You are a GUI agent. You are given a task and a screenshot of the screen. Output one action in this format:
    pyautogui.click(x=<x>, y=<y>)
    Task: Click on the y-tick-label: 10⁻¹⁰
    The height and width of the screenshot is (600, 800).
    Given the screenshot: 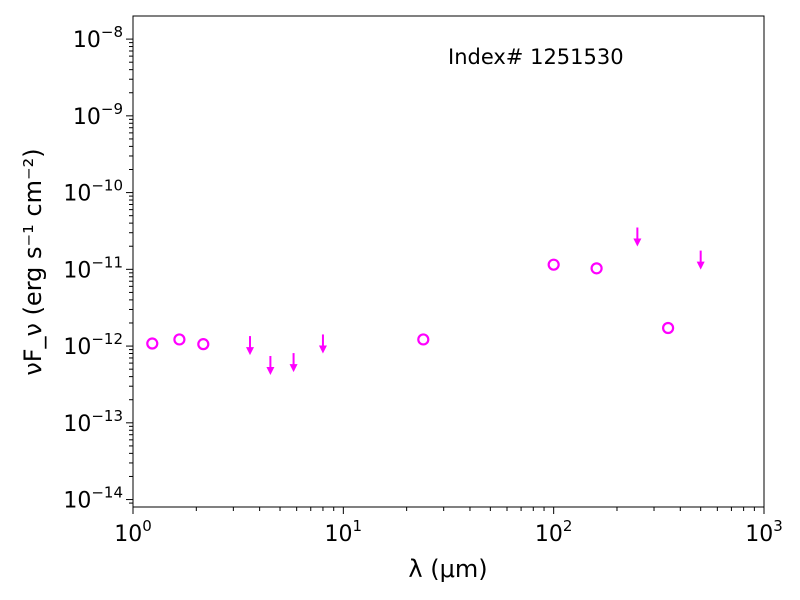 What is the action you would take?
    pyautogui.click(x=93, y=192)
    